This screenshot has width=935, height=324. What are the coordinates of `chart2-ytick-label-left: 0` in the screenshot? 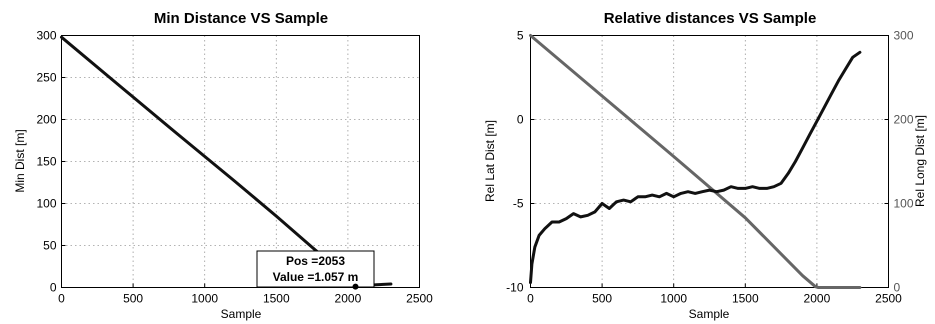 It's located at (520, 120).